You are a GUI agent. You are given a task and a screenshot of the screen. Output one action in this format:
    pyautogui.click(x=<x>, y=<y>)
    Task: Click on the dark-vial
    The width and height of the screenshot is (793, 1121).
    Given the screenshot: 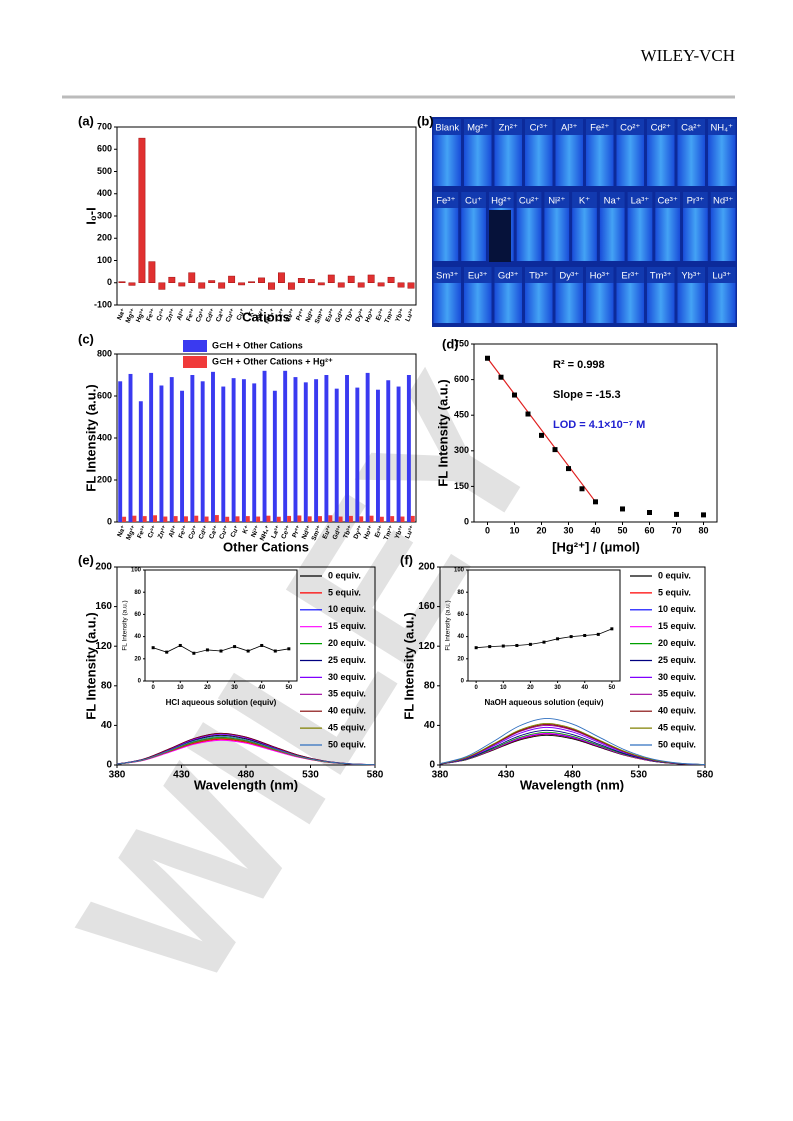 What is the action you would take?
    pyautogui.click(x=500, y=236)
    